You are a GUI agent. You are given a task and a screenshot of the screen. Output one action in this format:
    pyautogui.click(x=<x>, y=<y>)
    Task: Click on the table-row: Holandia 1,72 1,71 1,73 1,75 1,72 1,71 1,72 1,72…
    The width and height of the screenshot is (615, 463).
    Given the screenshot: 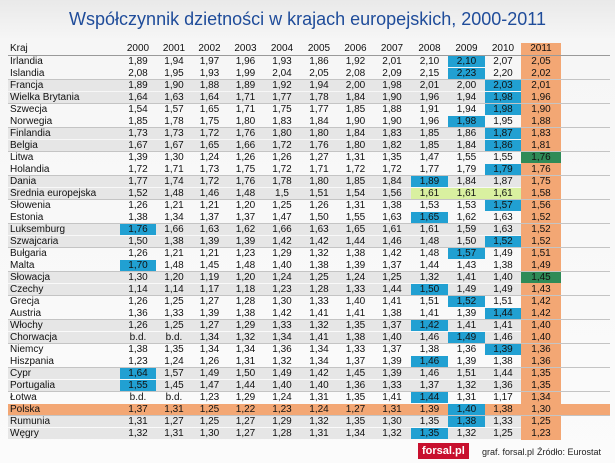 What is the action you would take?
    pyautogui.click(x=309, y=169)
    